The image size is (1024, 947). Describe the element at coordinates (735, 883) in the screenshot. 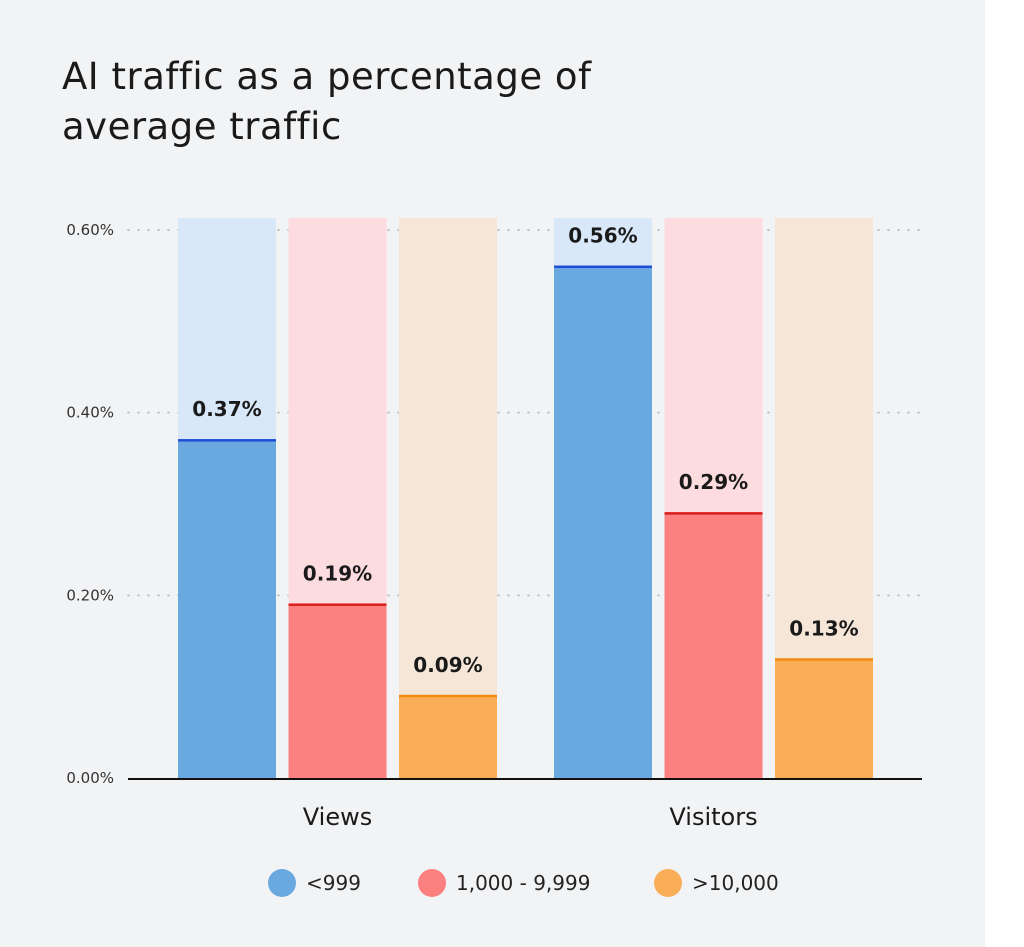

I see `legend-label: >10,000` at that location.